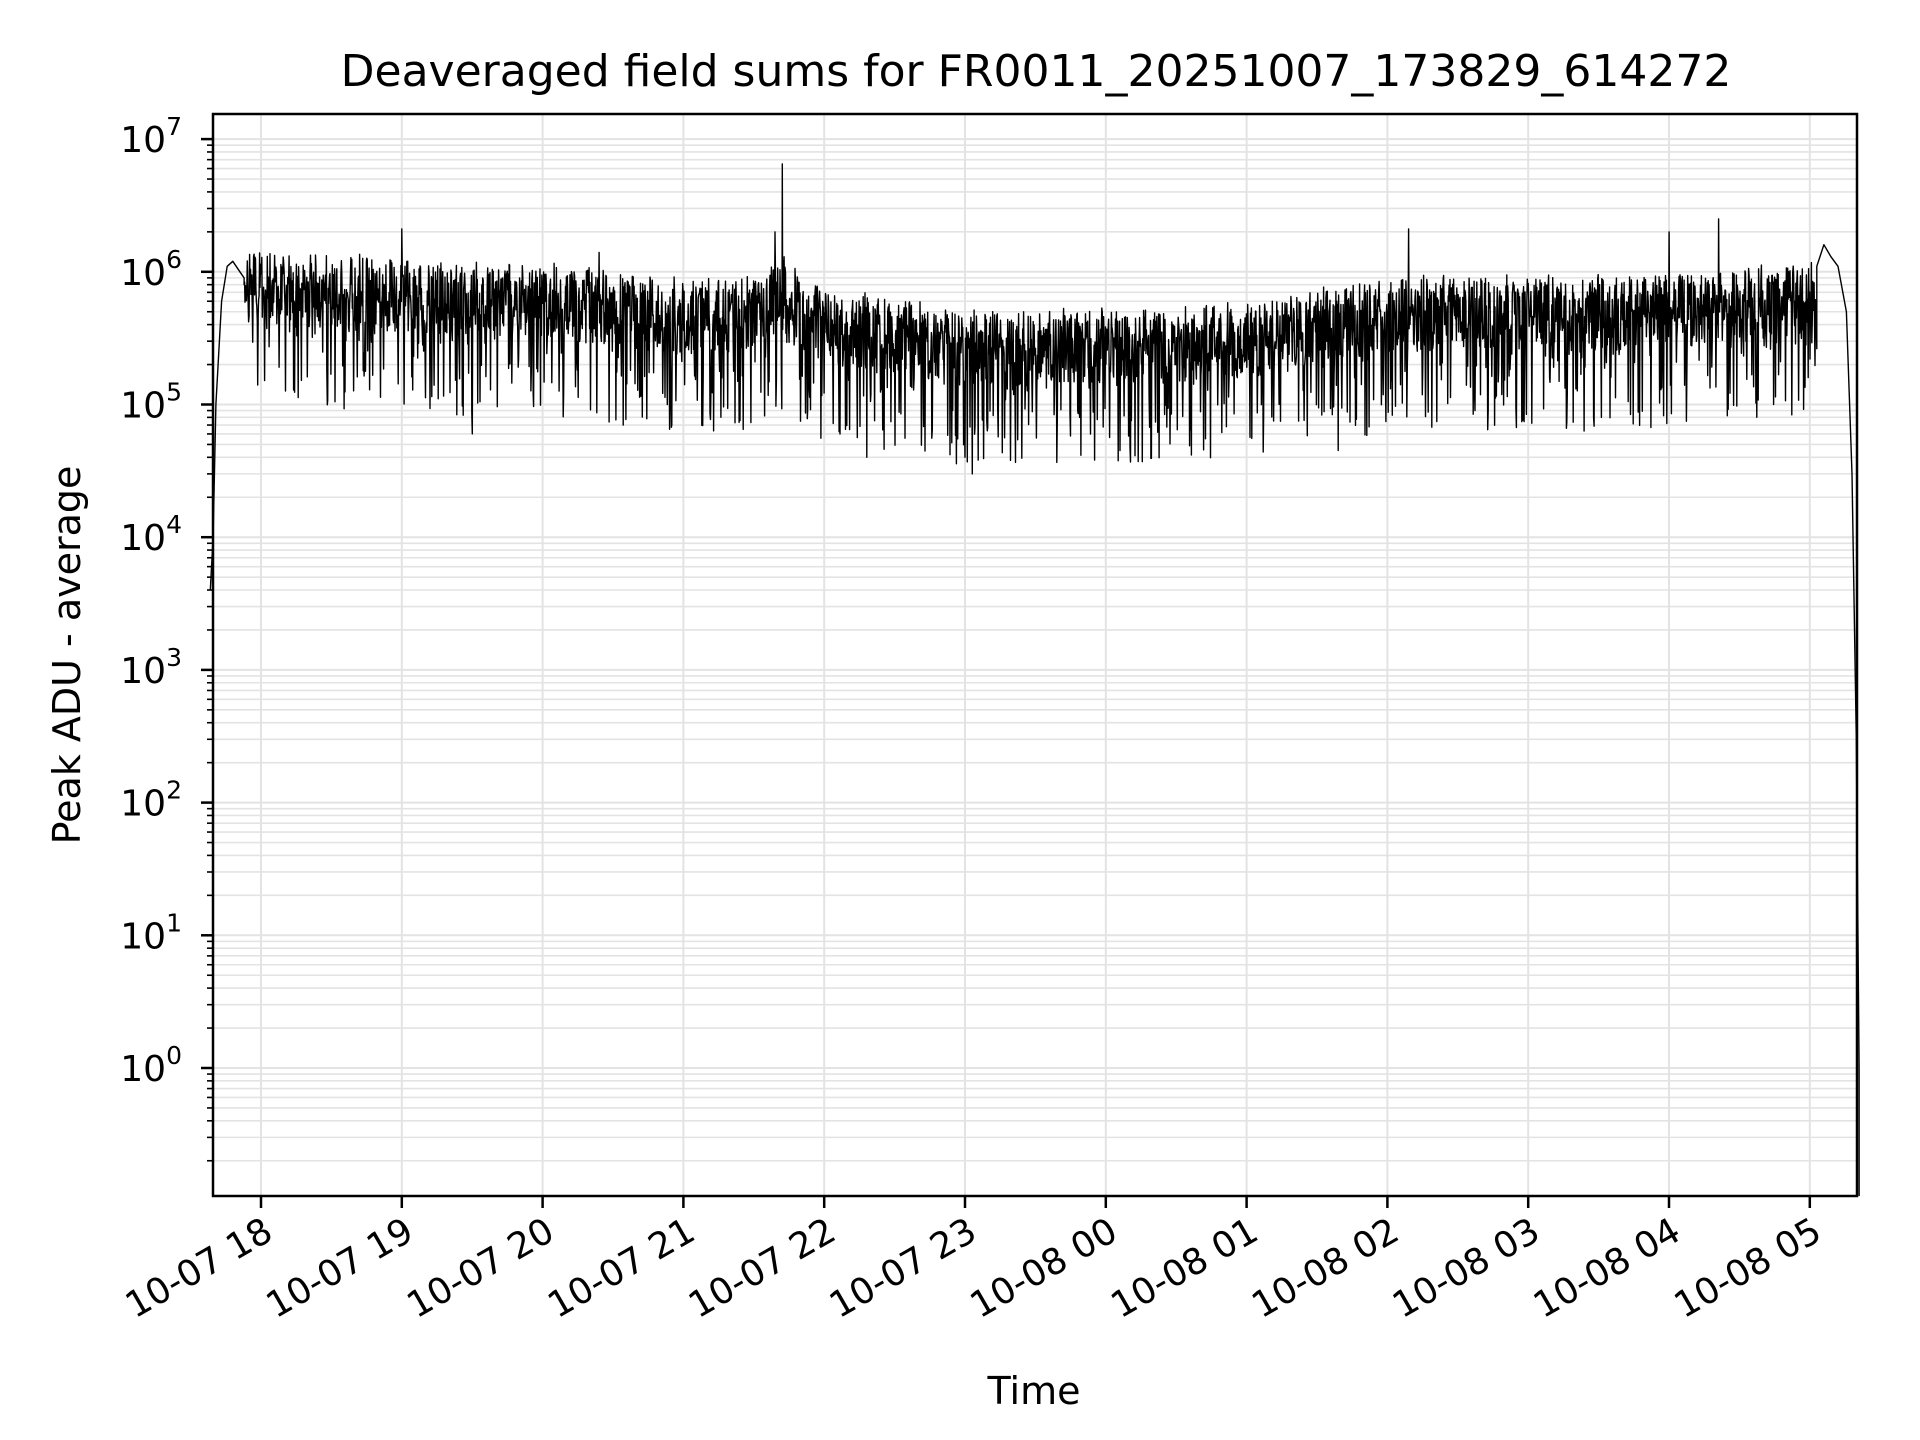  What do you see at coordinates (174, 524) in the screenshot?
I see `y-tick-exponent: 4` at bounding box center [174, 524].